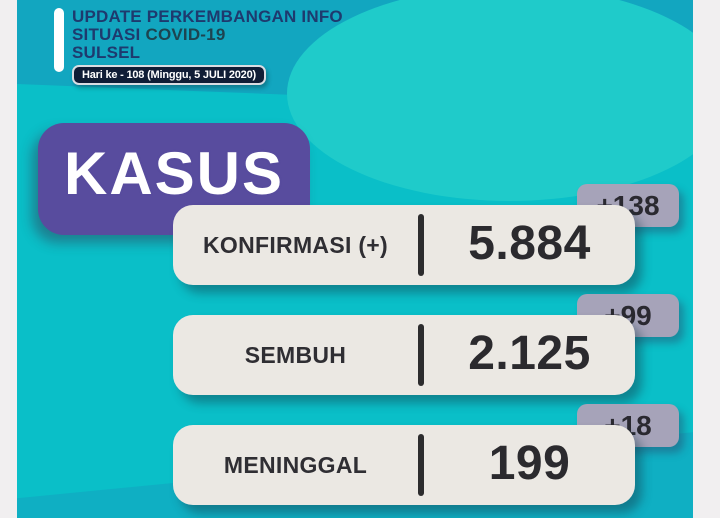  Describe the element at coordinates (295, 244) in the screenshot. I see `stat-label-konfirmasi: KONFIRMASI (+)` at that location.